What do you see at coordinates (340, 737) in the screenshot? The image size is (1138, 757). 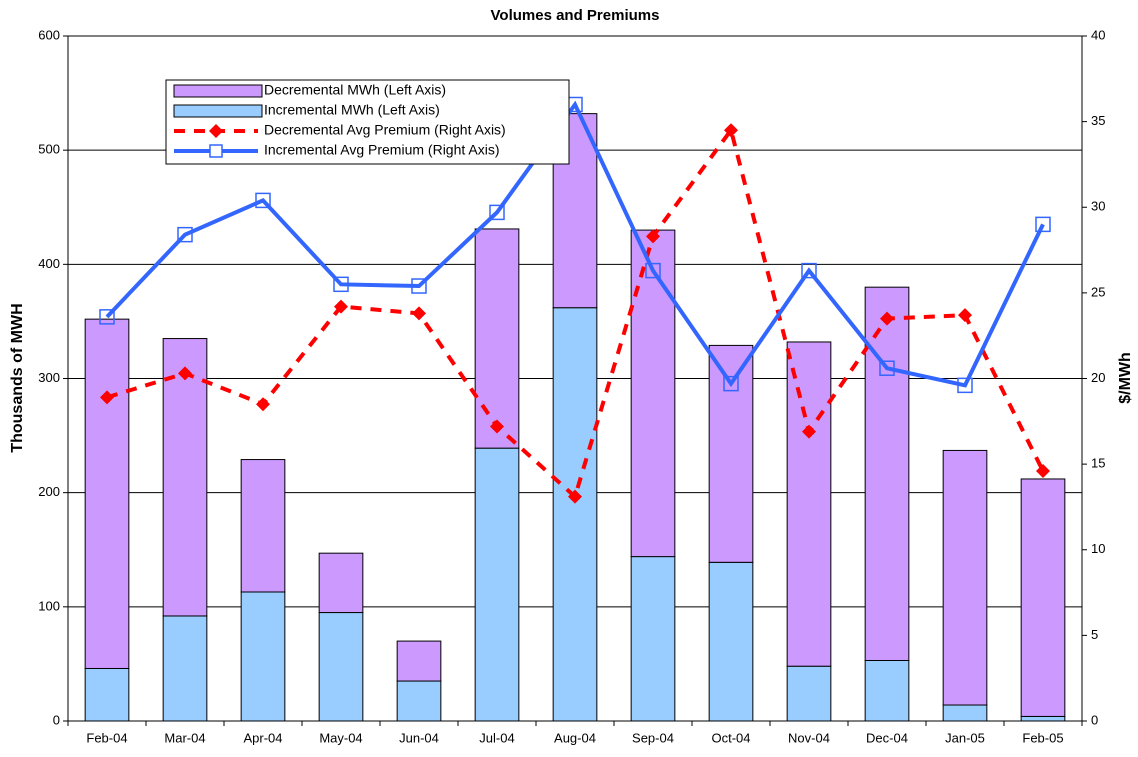 I see `x-tick-label: May-04` at bounding box center [340, 737].